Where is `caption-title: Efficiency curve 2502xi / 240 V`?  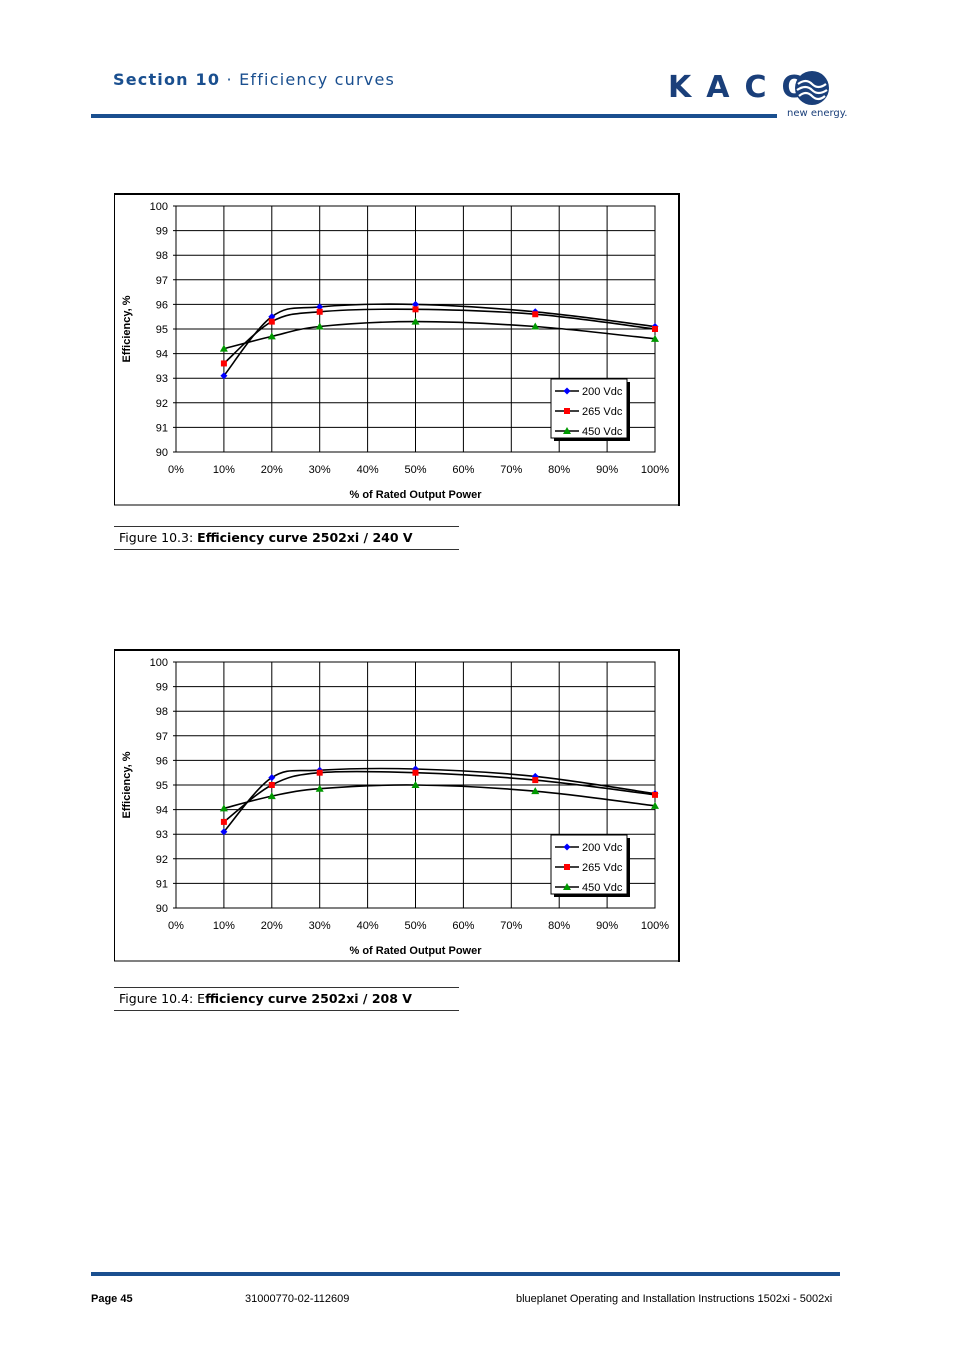
caption-title: Efficiency curve 2502xi / 240 V is located at coordinates (305, 537).